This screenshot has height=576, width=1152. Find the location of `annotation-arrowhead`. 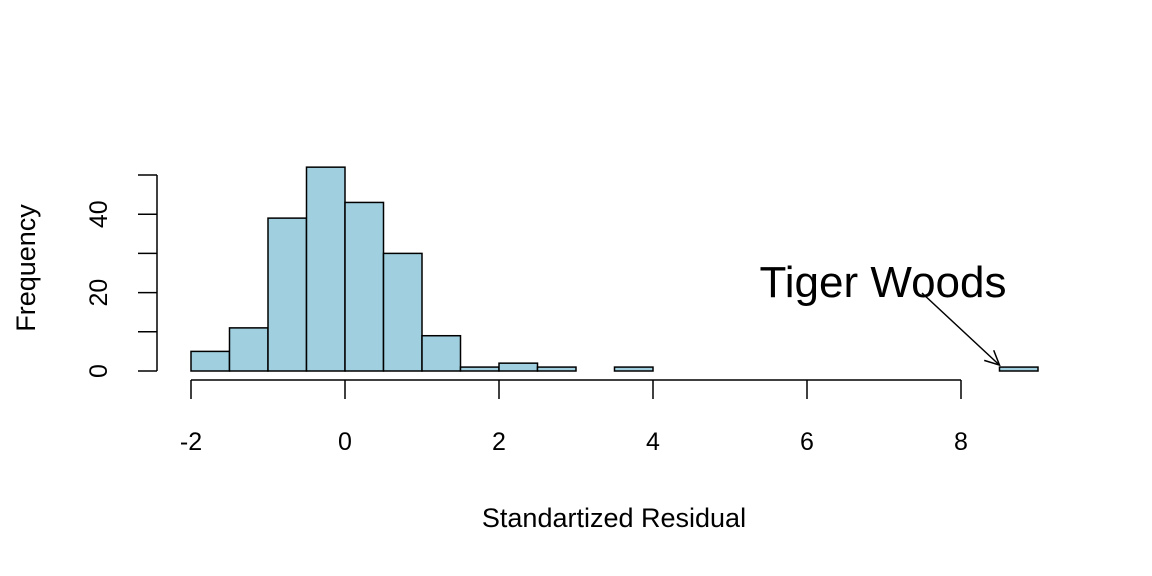

annotation-arrowhead is located at coordinates (992, 358).